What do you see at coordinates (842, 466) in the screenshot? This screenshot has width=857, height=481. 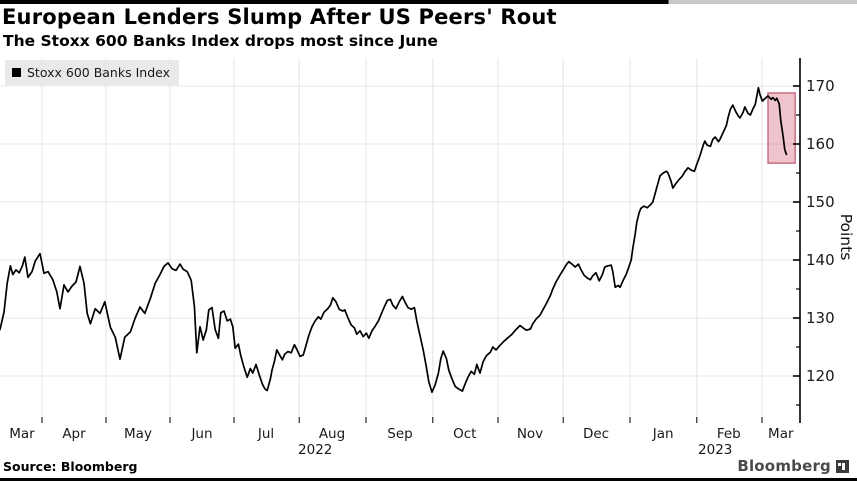 I see `bloomberg-logo-icon` at bounding box center [842, 466].